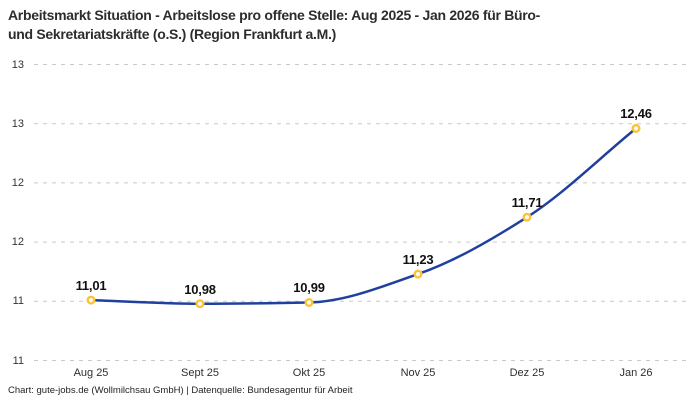 The width and height of the screenshot is (700, 400). What do you see at coordinates (309, 373) in the screenshot?
I see `x-tick-label: Okt 25` at bounding box center [309, 373].